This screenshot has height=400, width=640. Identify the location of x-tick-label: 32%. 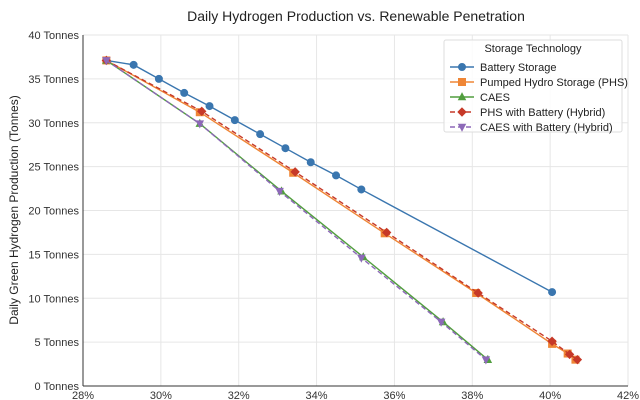
(239, 395).